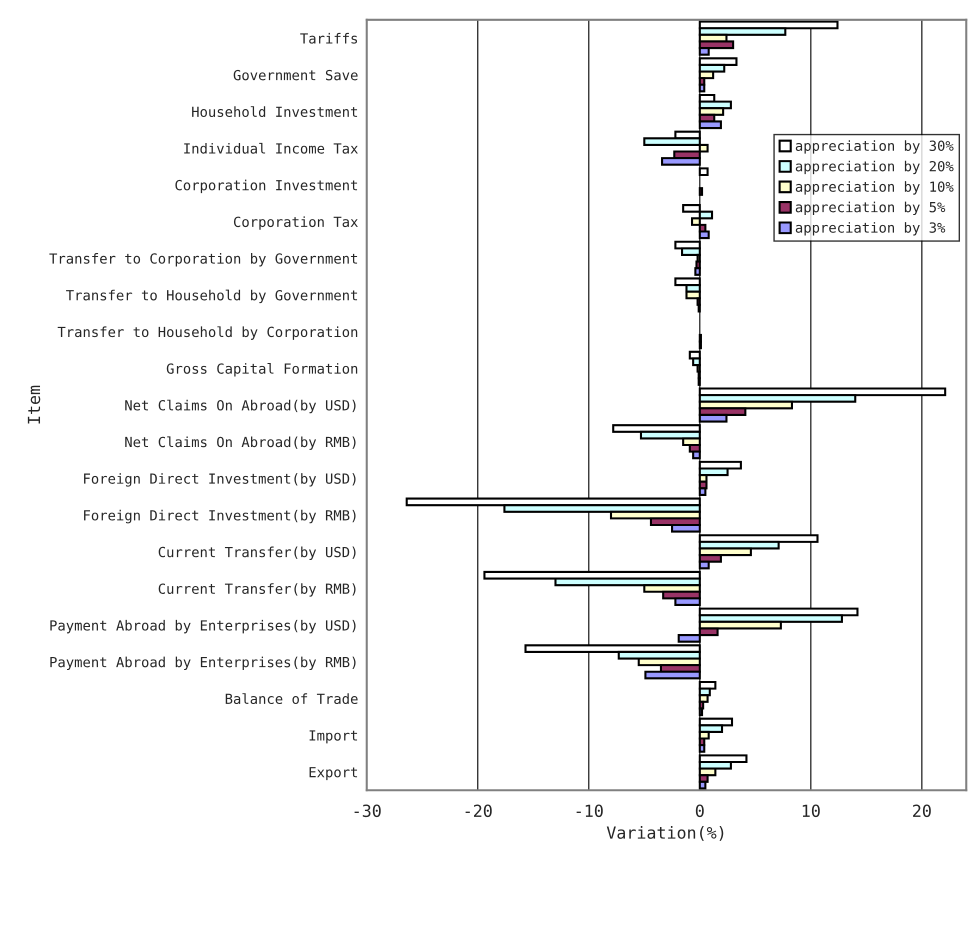 This screenshot has height=943, width=978. Describe the element at coordinates (240, 443) in the screenshot. I see `y-tick-label: Net Claims On Abroad(by RMB)` at that location.